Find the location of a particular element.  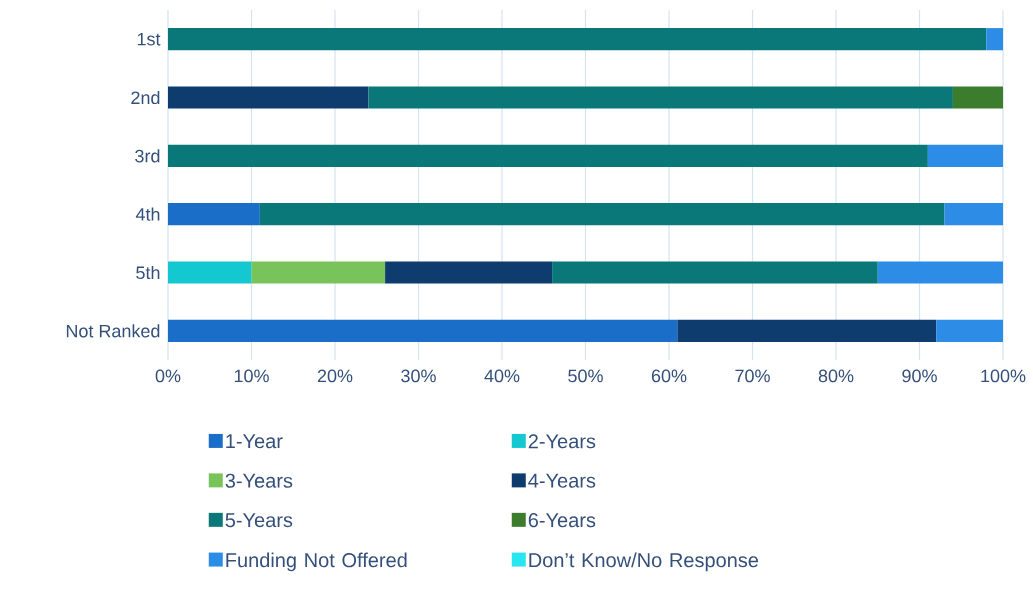

x-tick-label: 90% is located at coordinates (919, 376).